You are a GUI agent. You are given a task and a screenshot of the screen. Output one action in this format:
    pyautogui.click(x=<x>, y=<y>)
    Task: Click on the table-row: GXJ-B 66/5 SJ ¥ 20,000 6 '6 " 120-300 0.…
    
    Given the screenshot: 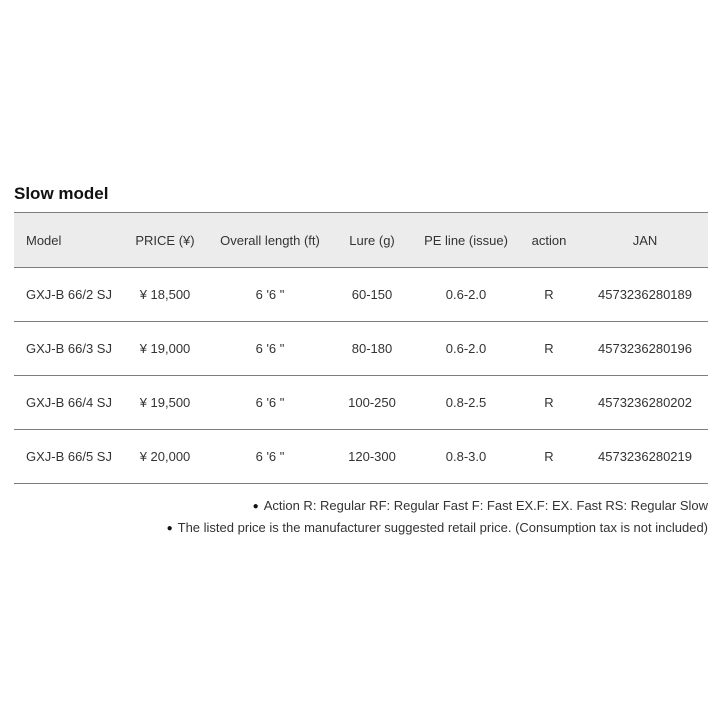 What is the action you would take?
    pyautogui.click(x=361, y=456)
    